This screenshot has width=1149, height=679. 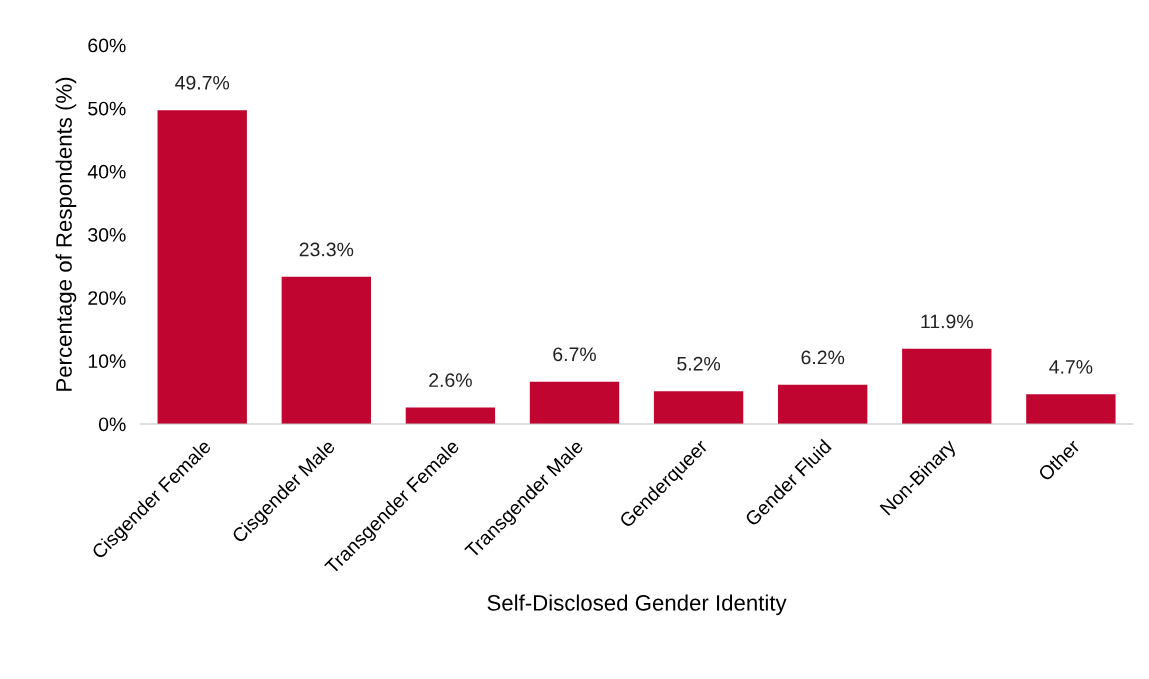 What do you see at coordinates (107, 234) in the screenshot?
I see `y-tick-label: 30%` at bounding box center [107, 234].